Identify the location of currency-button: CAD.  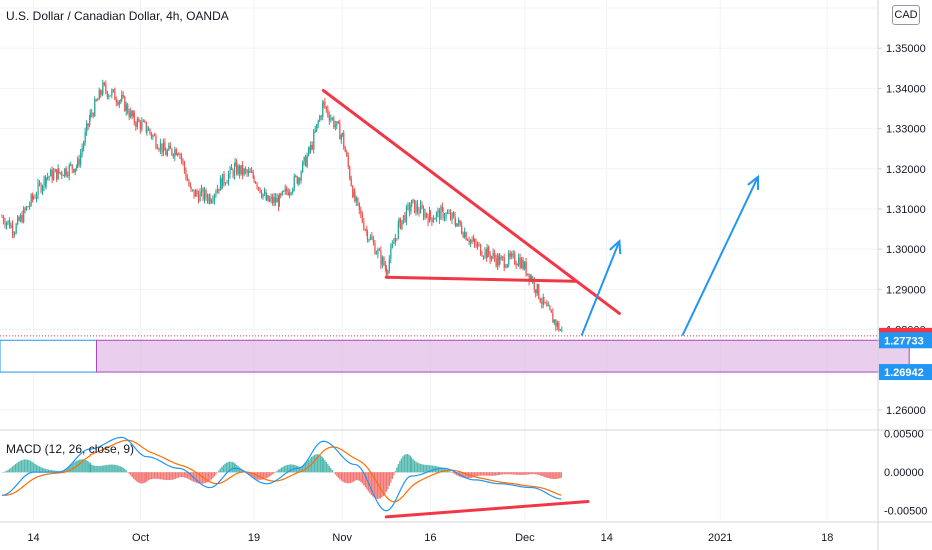
(906, 15).